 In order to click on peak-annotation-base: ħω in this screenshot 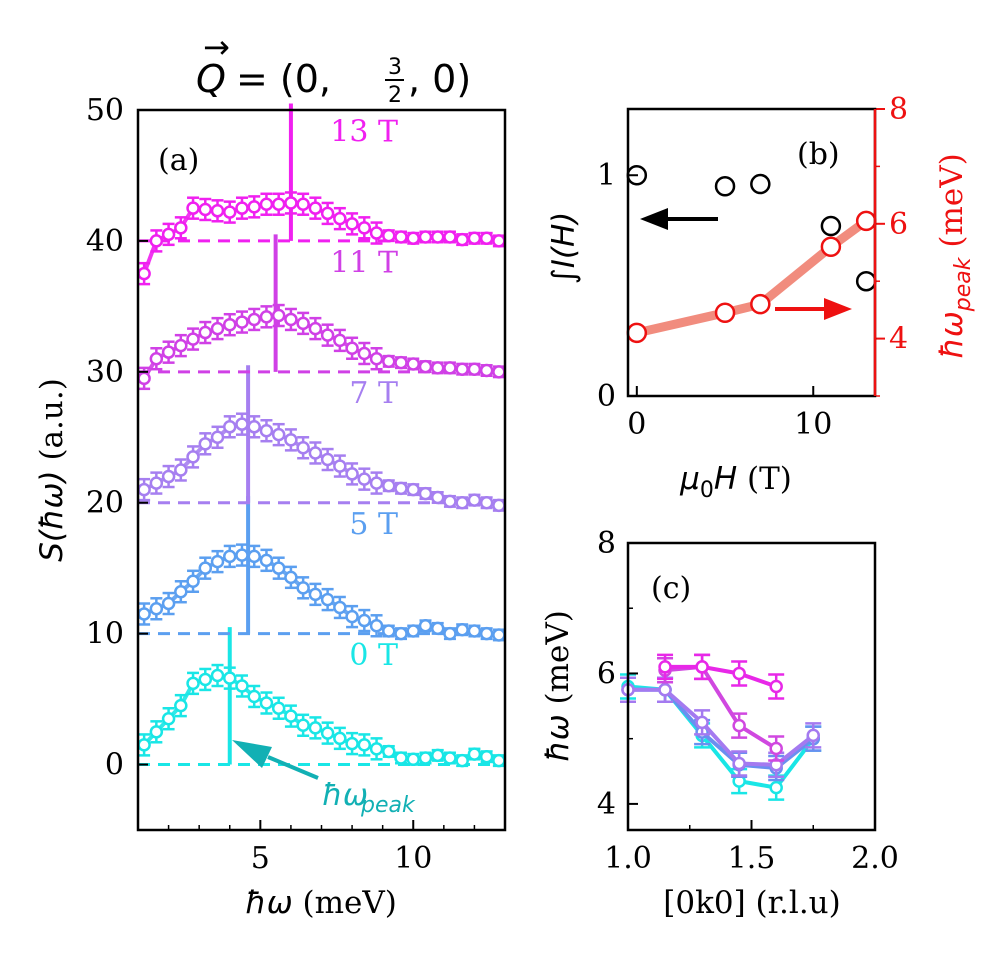, I will do `click(345, 795)`.